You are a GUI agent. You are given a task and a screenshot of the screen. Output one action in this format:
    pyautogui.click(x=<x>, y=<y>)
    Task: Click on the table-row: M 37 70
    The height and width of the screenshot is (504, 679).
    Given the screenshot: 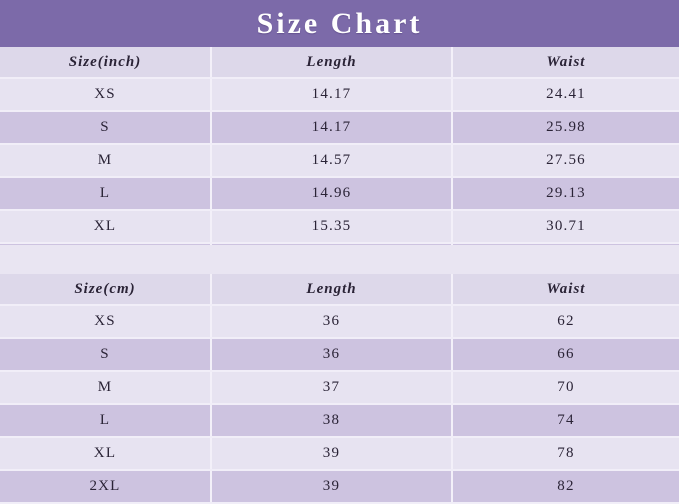 What is the action you would take?
    pyautogui.click(x=339, y=388)
    